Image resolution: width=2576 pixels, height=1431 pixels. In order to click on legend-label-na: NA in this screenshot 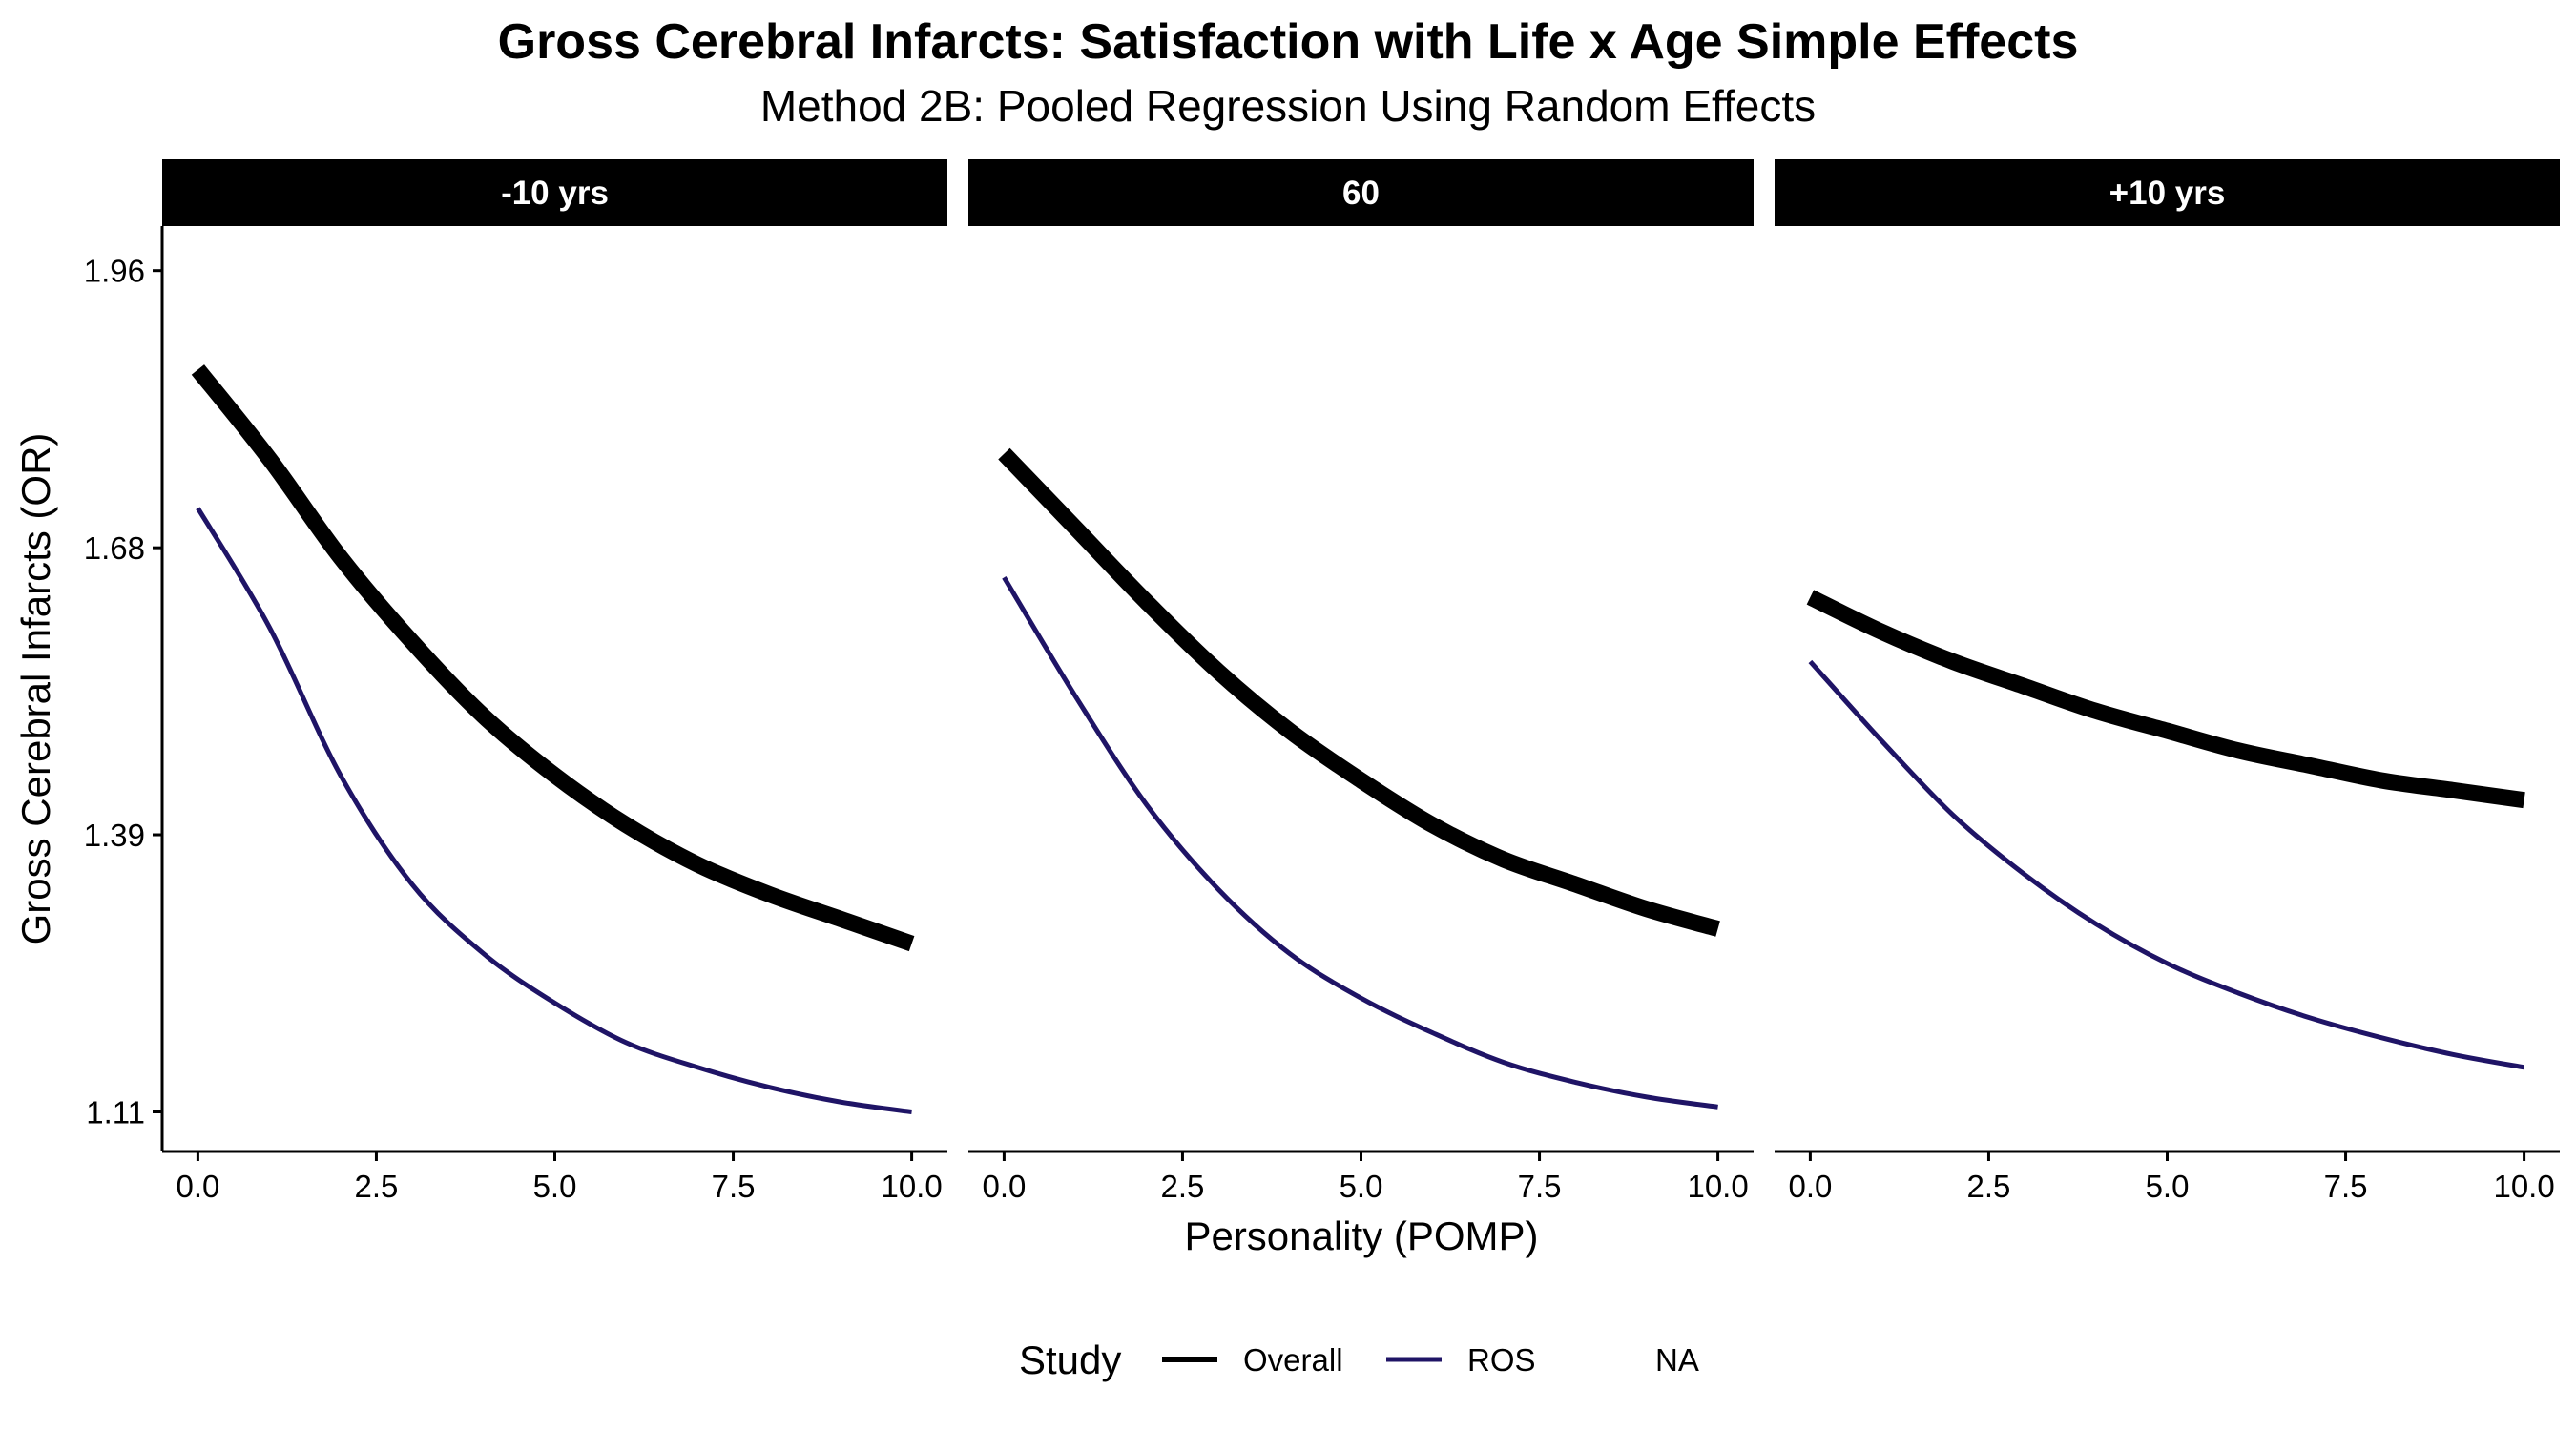, I will do `click(1677, 1360)`.